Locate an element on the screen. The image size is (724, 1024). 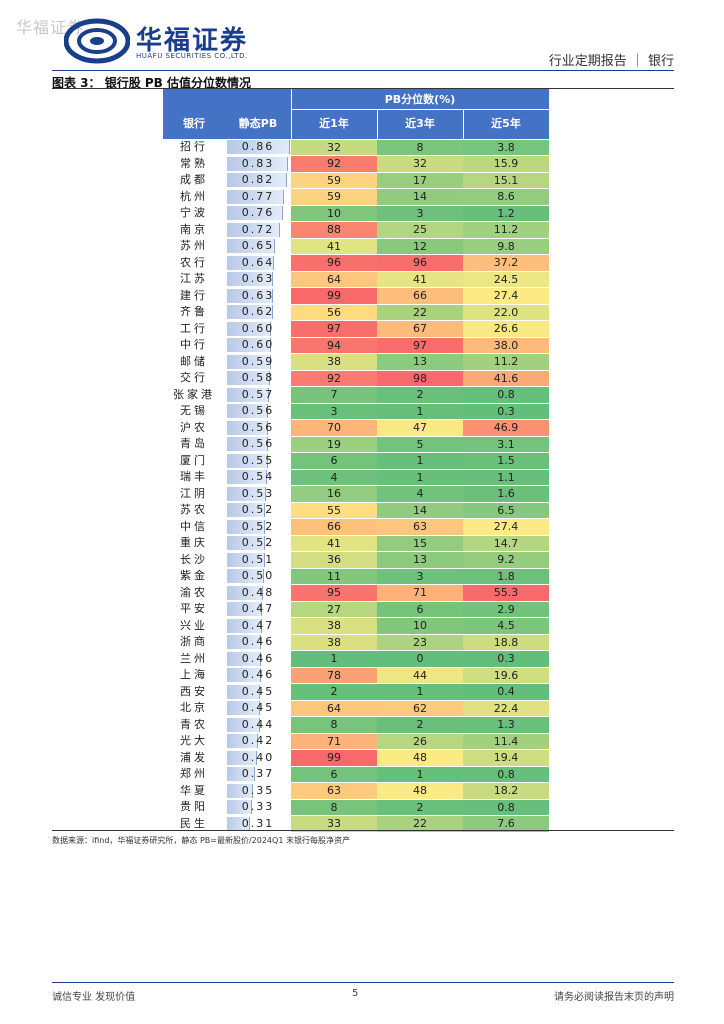
percentile-y3-cell: 12 is located at coordinates (420, 246).